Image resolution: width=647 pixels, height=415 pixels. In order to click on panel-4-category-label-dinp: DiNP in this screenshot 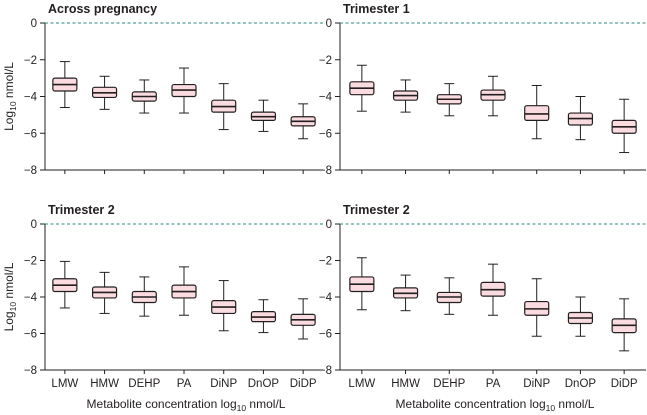, I will do `click(536, 384)`.